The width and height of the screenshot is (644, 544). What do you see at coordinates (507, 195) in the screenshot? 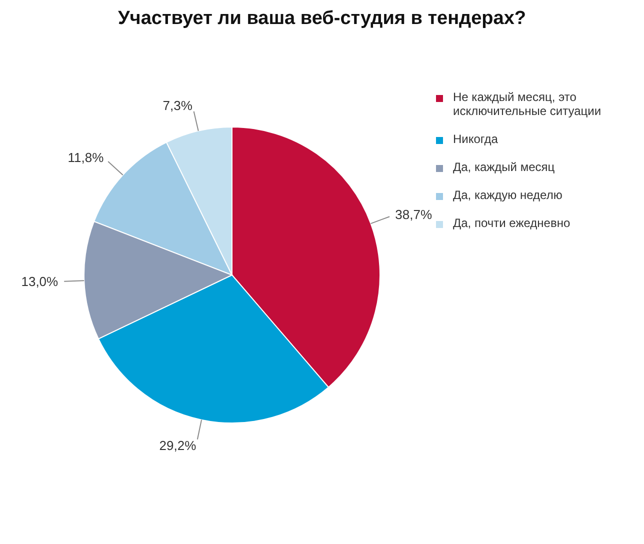
I see `legend-label: Да, каждую неделю` at bounding box center [507, 195].